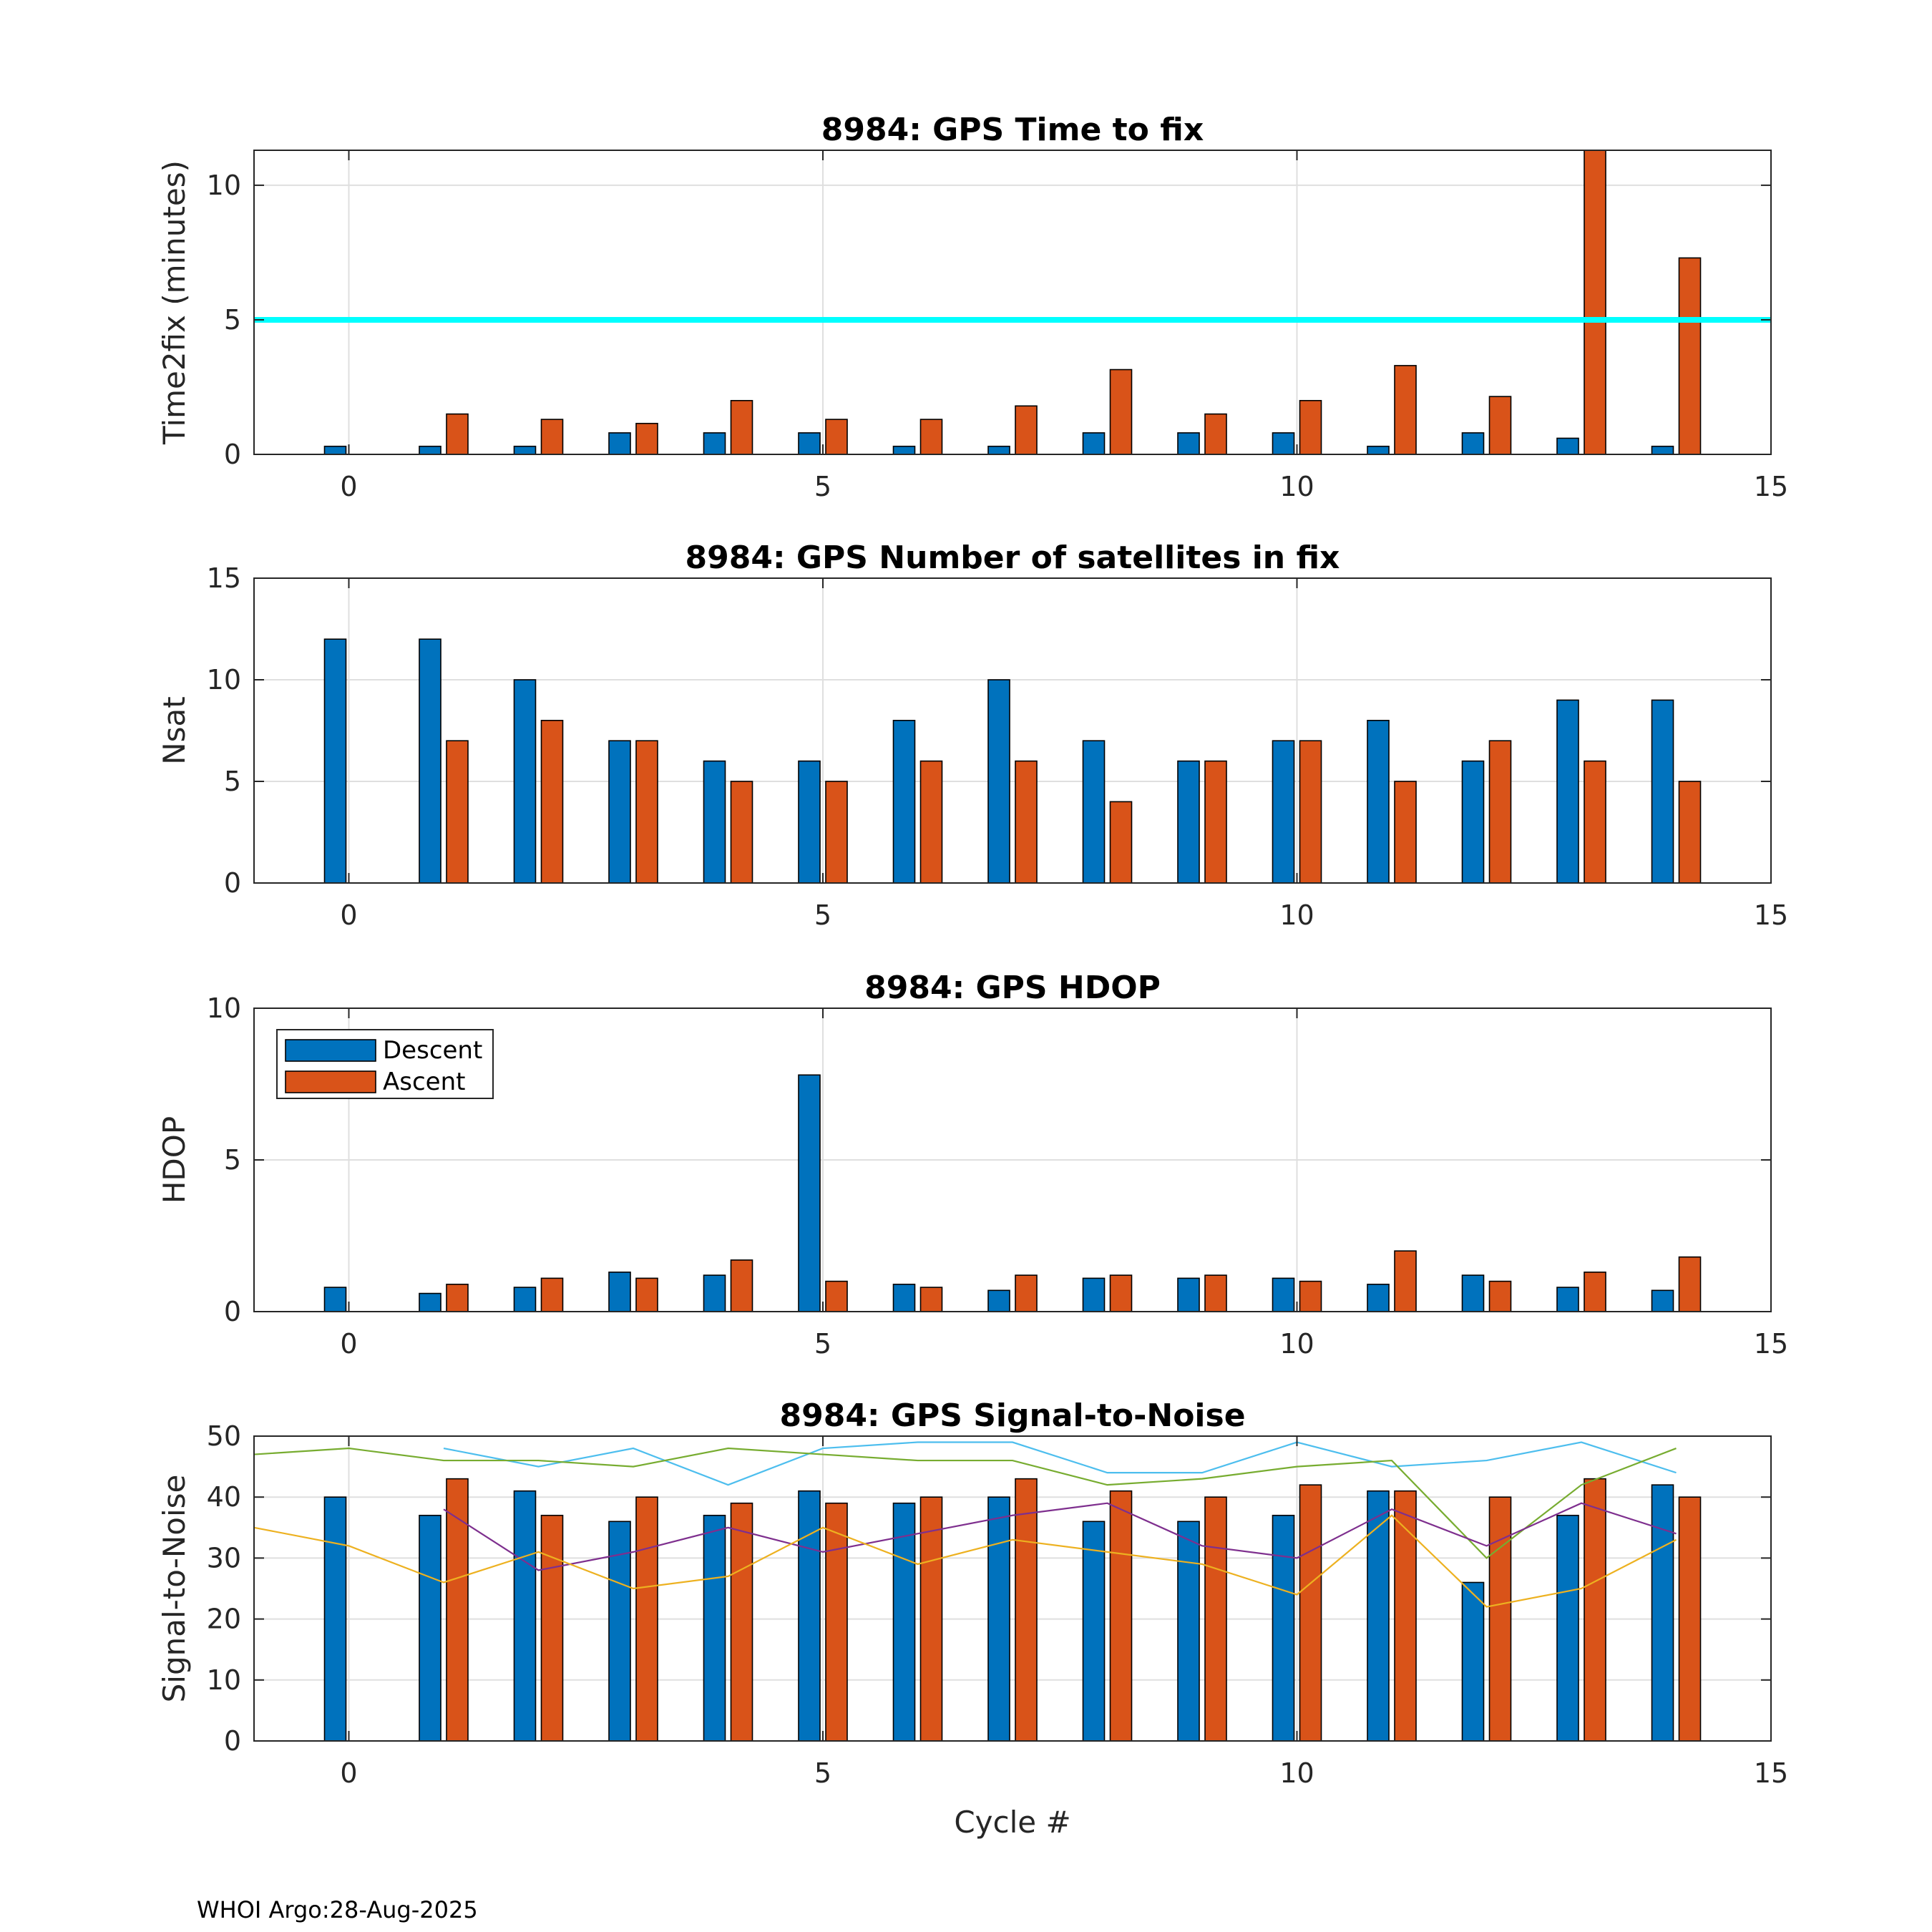 Image resolution: width=1932 pixels, height=1932 pixels. I want to click on axes-background, so click(1012, 730).